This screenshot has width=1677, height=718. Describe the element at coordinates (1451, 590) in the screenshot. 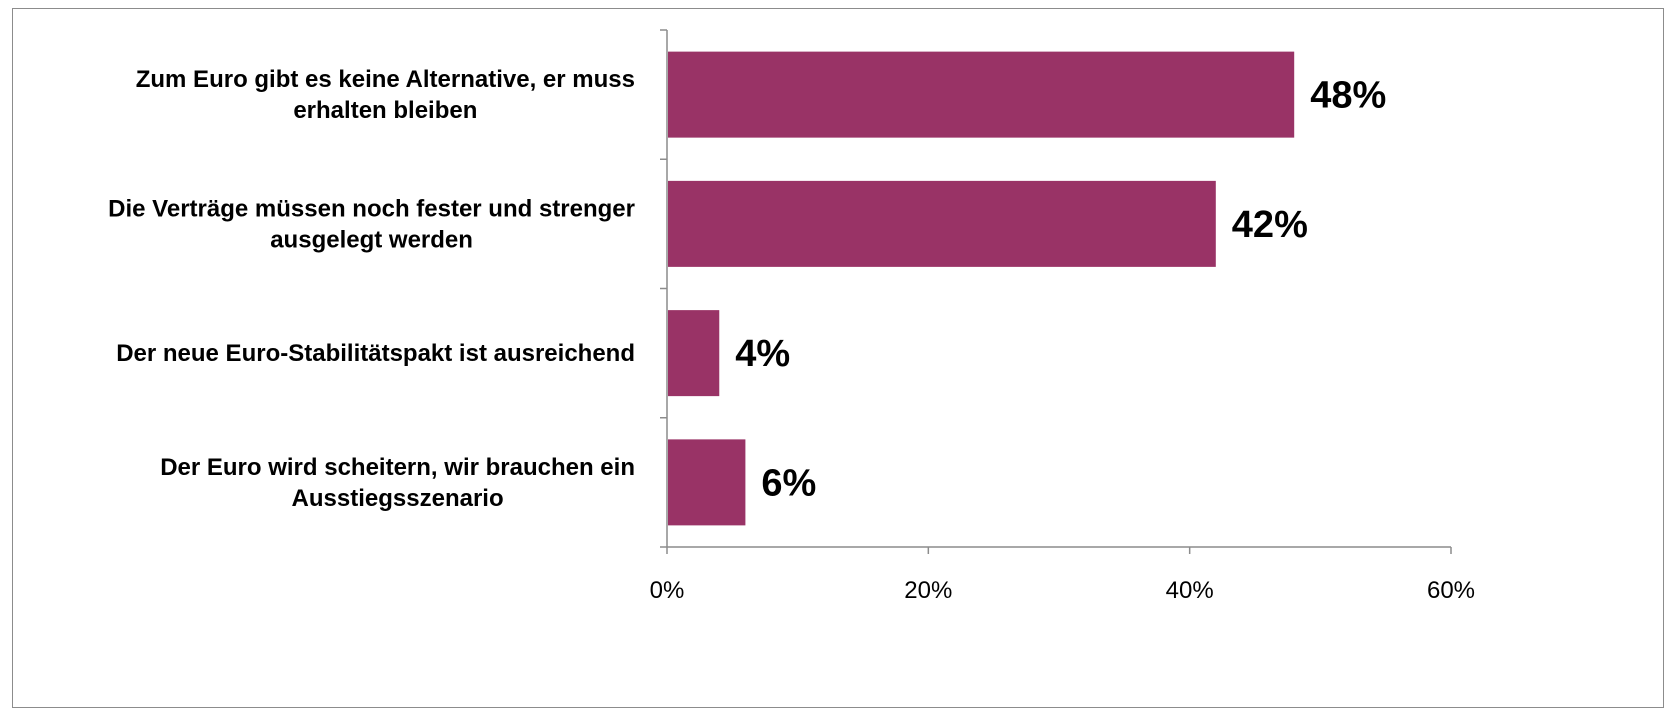

I see `x-tick-label-3: 60%` at that location.